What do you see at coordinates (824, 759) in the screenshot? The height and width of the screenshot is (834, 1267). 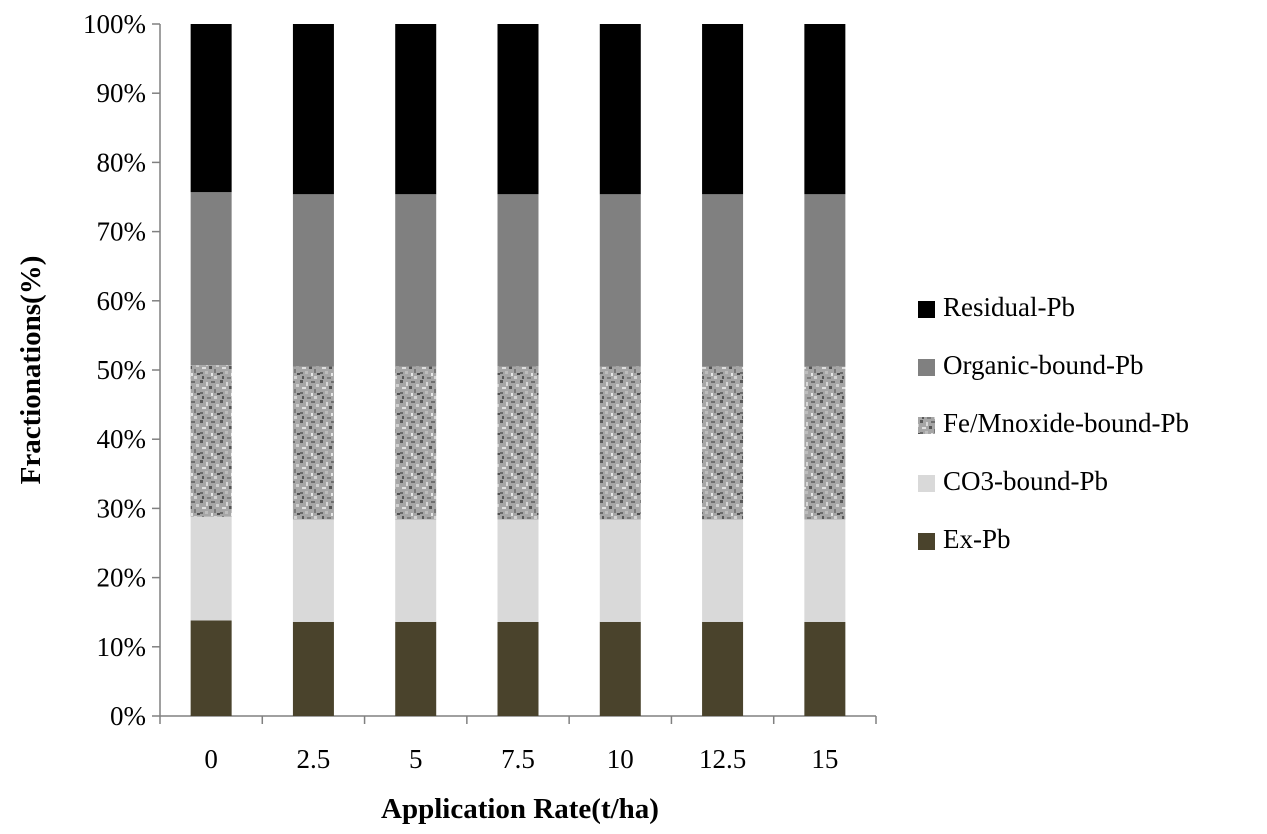 I see `x-tick-label: 15` at bounding box center [824, 759].